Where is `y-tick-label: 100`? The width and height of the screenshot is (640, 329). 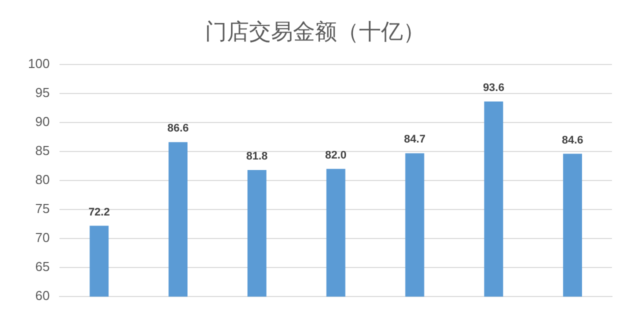 y-tick-label: 100 is located at coordinates (39, 63).